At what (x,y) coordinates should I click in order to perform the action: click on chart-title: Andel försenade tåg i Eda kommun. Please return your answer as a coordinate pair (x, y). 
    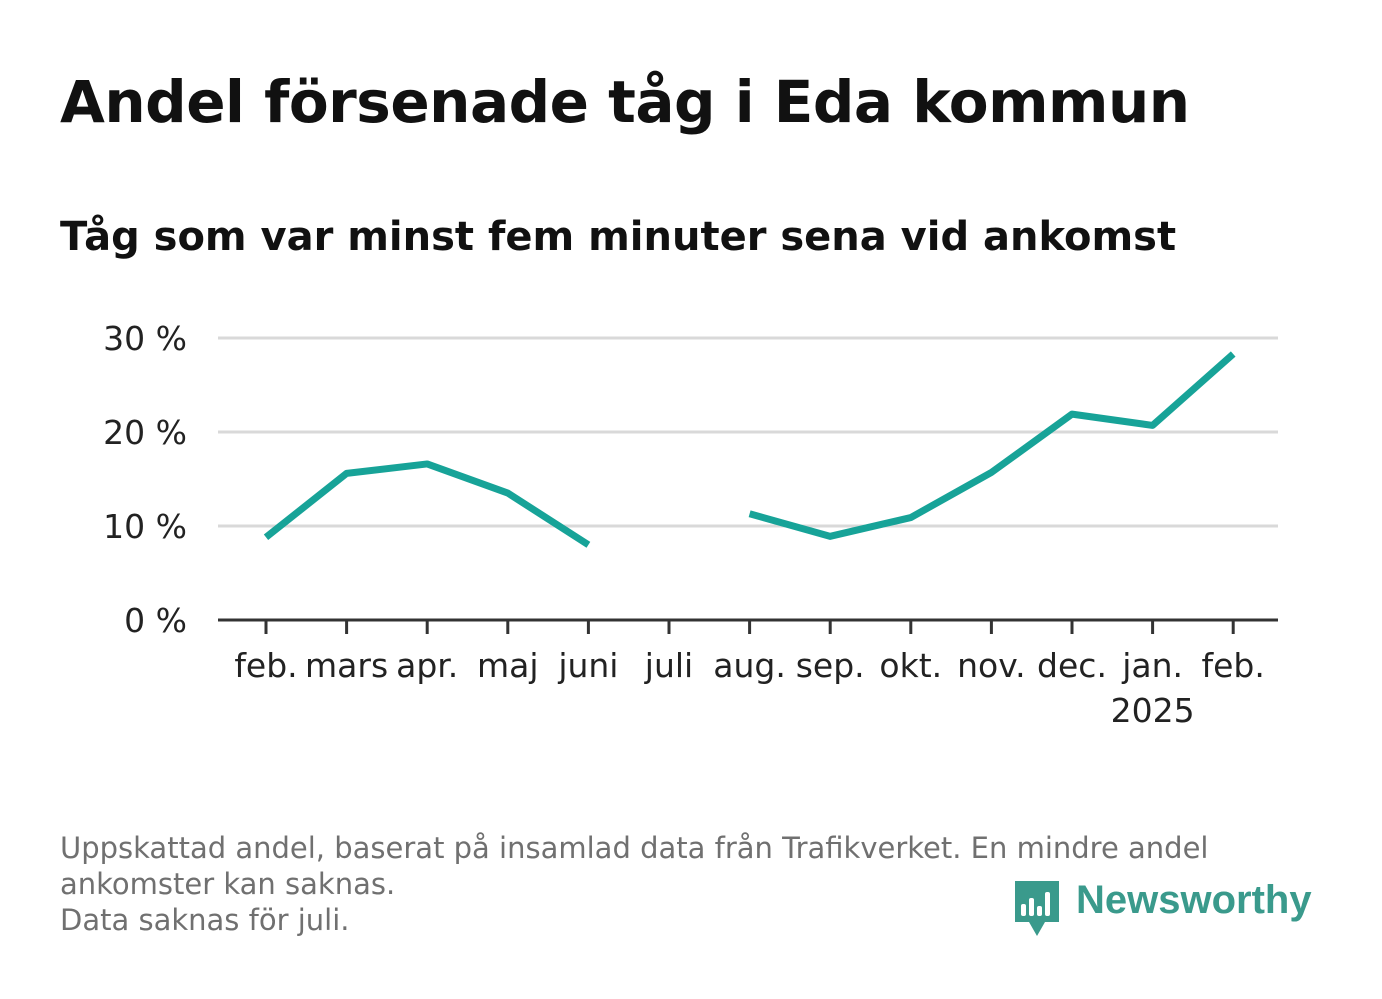
    Looking at the image, I should click on (625, 102).